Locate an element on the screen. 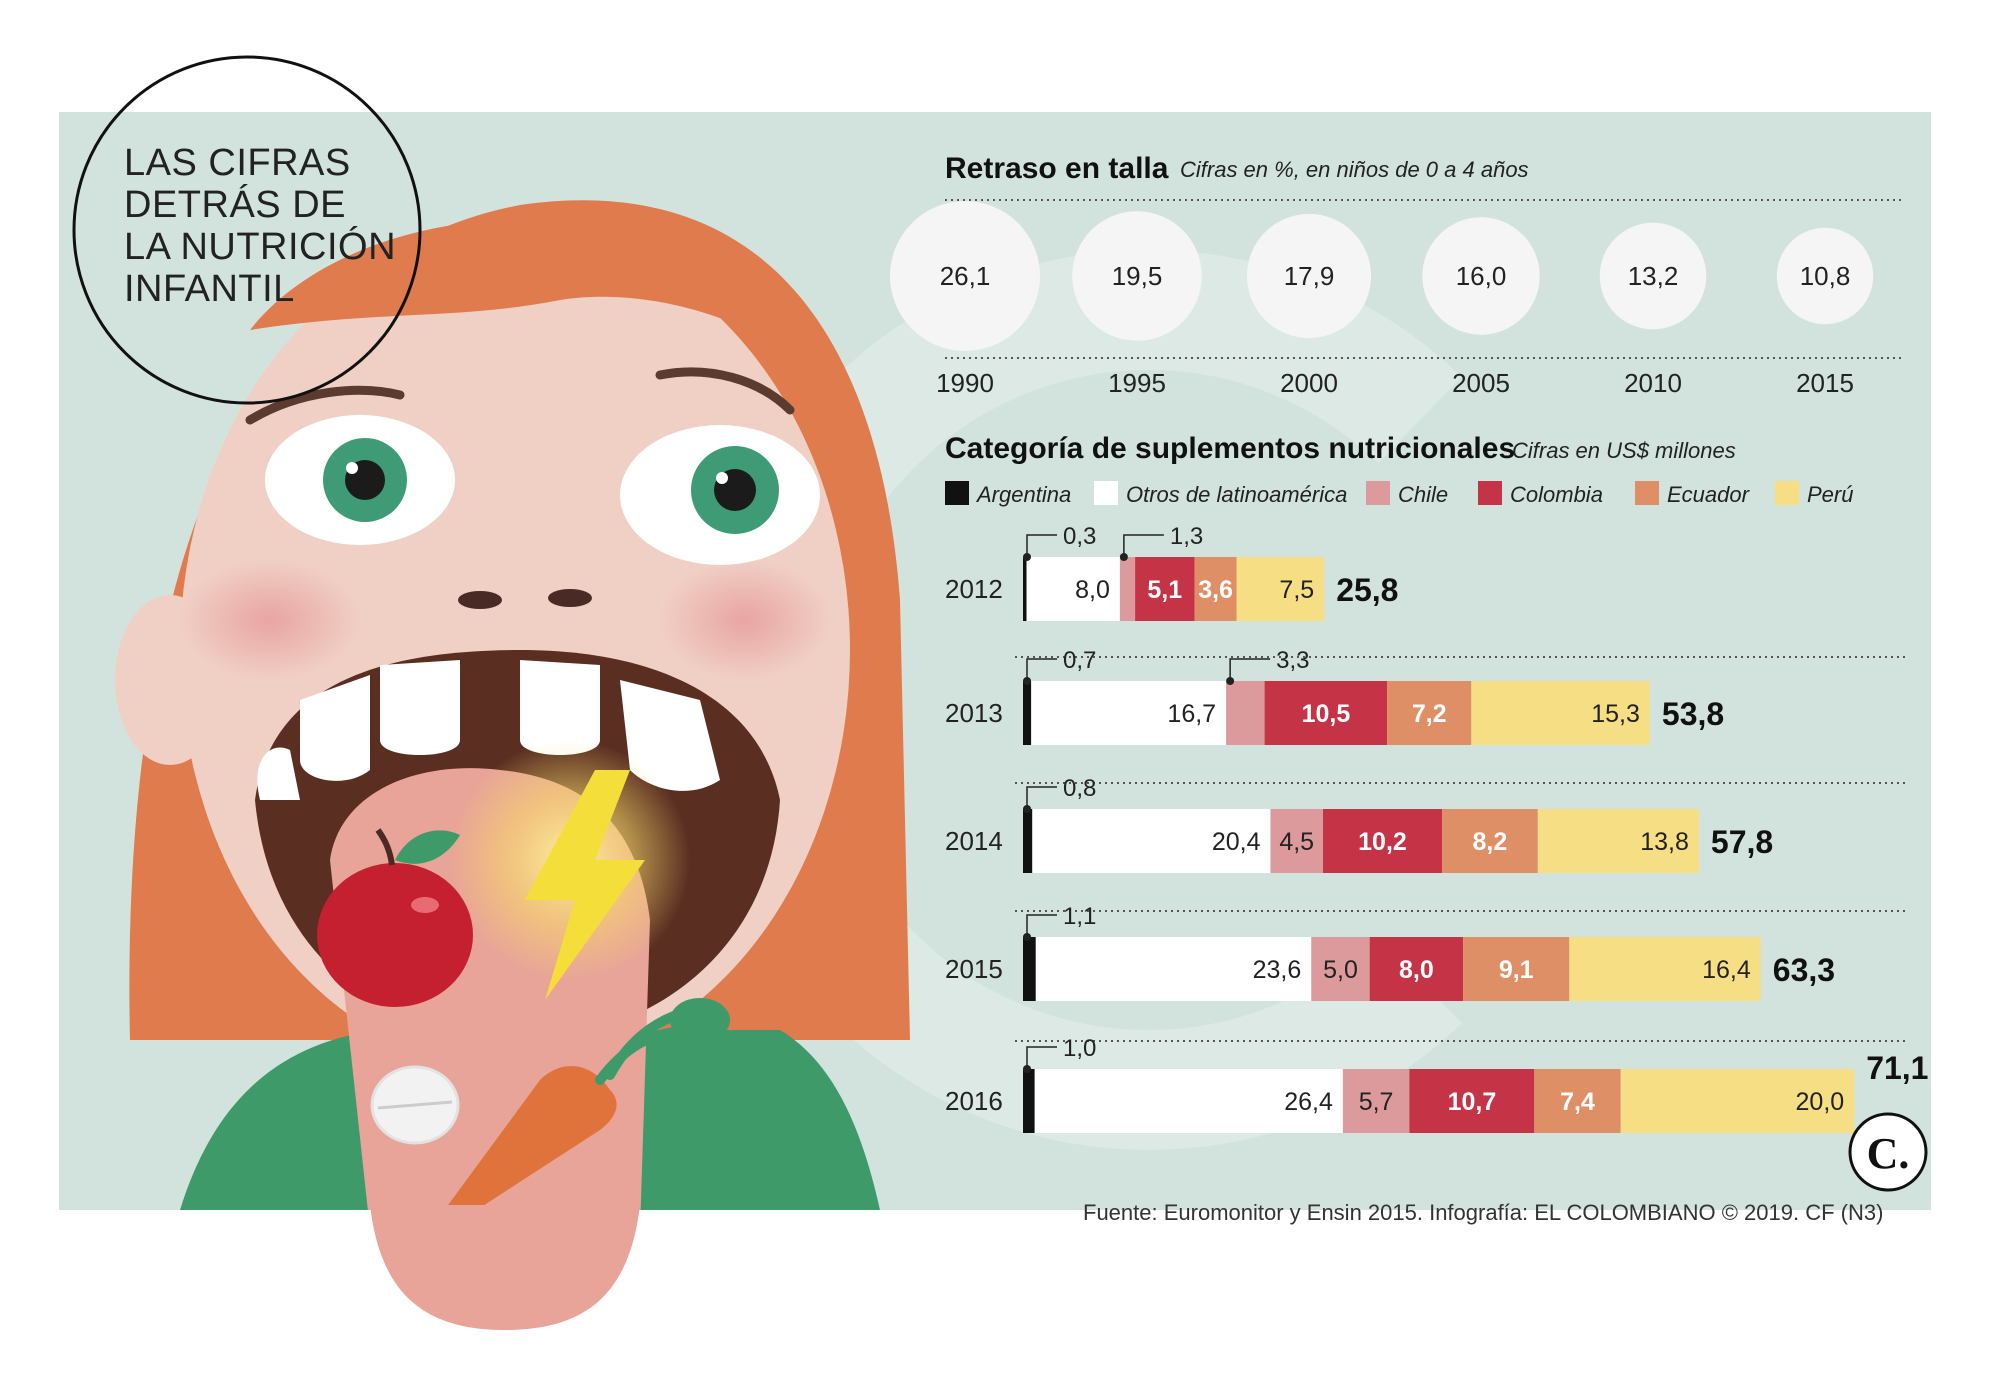  bar-value-label: 20,4 is located at coordinates (1236, 842).